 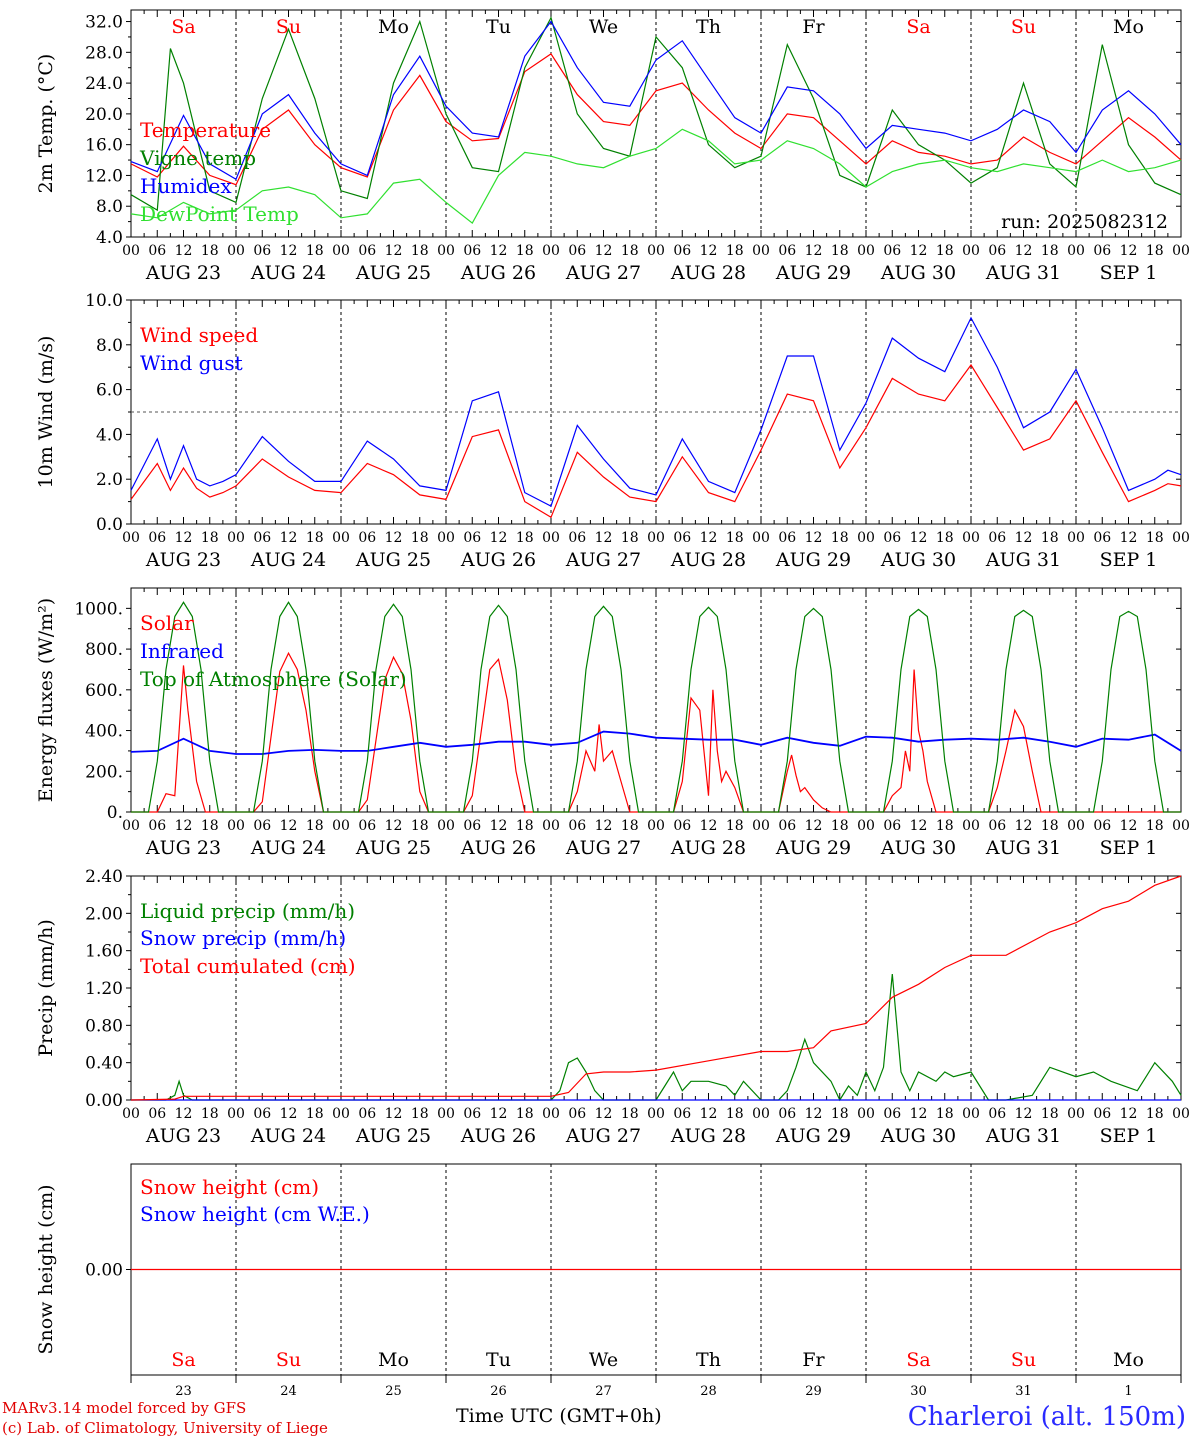 I want to click on date-label: AUG 31, so click(x=1023, y=273).